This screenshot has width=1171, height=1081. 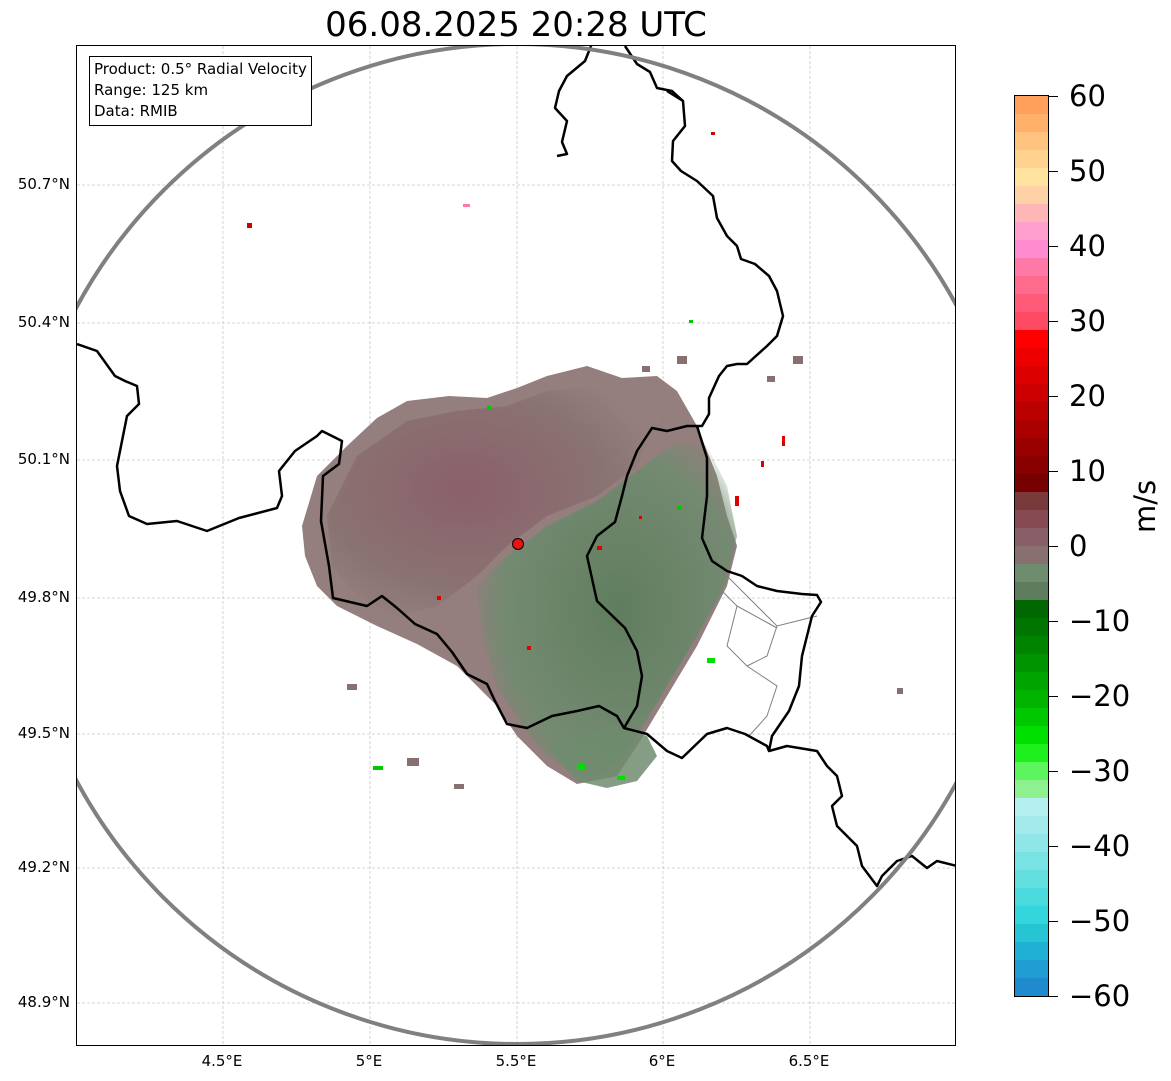 What do you see at coordinates (369, 1061) in the screenshot?
I see `lon-tick-label: 5°E` at bounding box center [369, 1061].